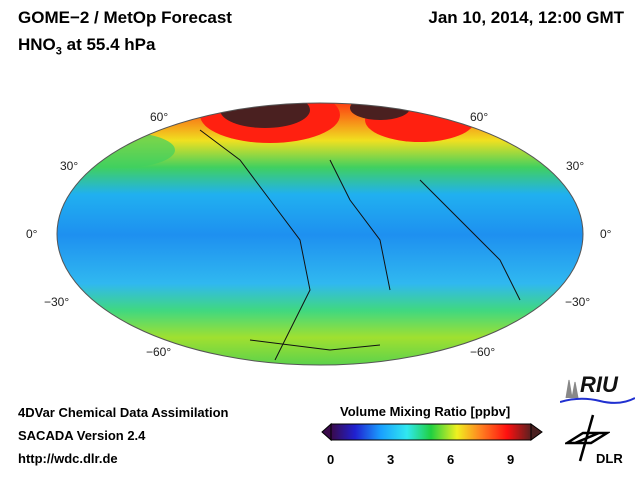 Image resolution: width=640 pixels, height=480 pixels. I want to click on species-level: HNO3 at 55.4 hPa, so click(86, 46).